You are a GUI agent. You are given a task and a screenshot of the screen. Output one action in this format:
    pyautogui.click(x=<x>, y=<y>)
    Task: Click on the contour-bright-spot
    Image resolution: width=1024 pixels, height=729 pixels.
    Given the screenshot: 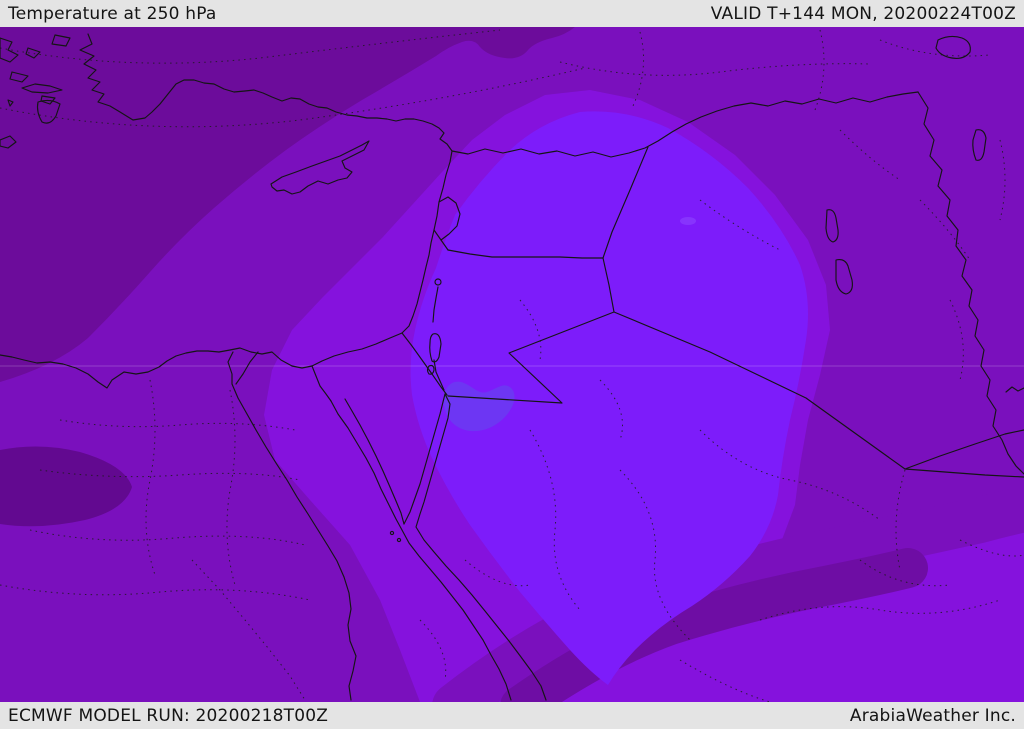 What is the action you would take?
    pyautogui.click(x=688, y=221)
    